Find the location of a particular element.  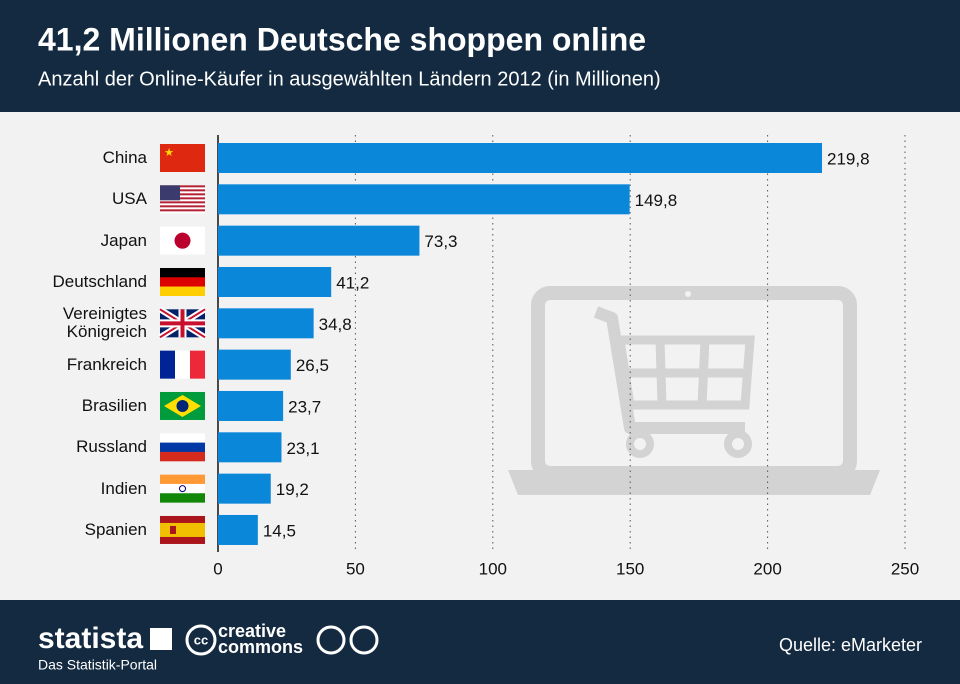

source: Quelle: eMarketer is located at coordinates (850, 645).